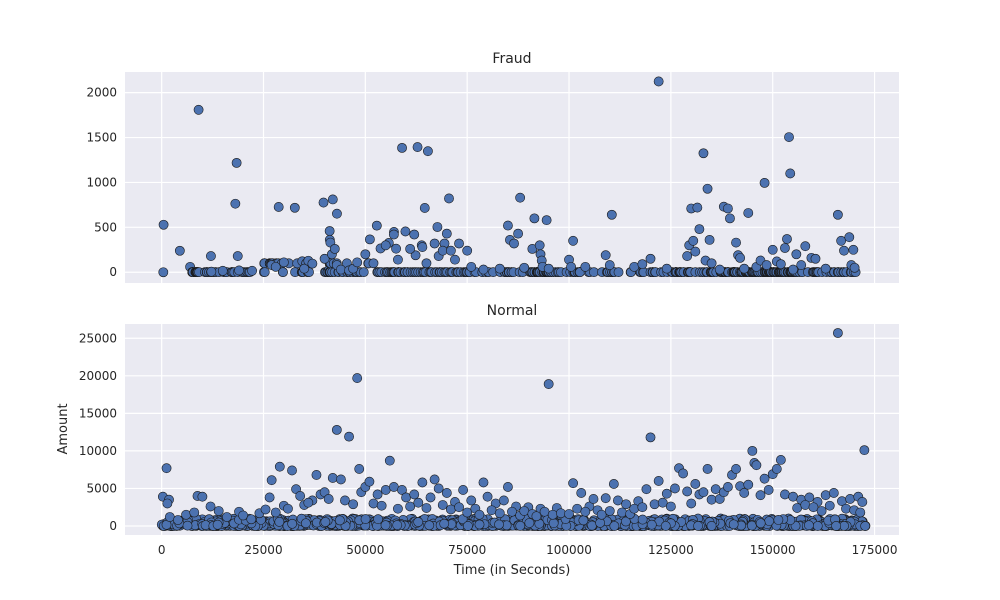 The height and width of the screenshot is (600, 1000). I want to click on x-axis-label: Time (in Seconds), so click(512, 570).